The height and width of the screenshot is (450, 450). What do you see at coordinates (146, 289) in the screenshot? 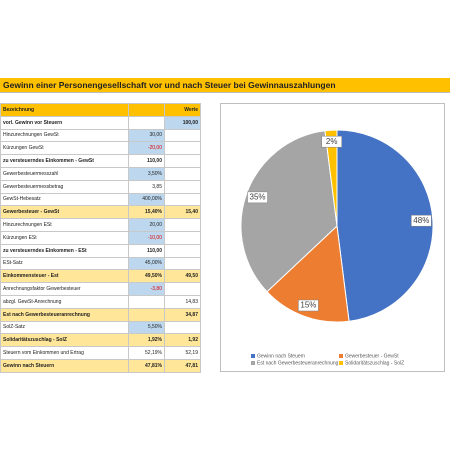
I see `value-cell: -3,80` at bounding box center [146, 289].